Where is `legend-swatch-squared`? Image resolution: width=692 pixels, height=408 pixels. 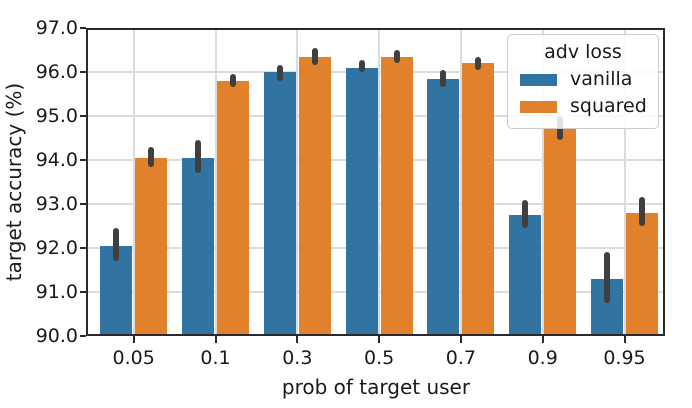
legend-swatch-squared is located at coordinates (538, 106).